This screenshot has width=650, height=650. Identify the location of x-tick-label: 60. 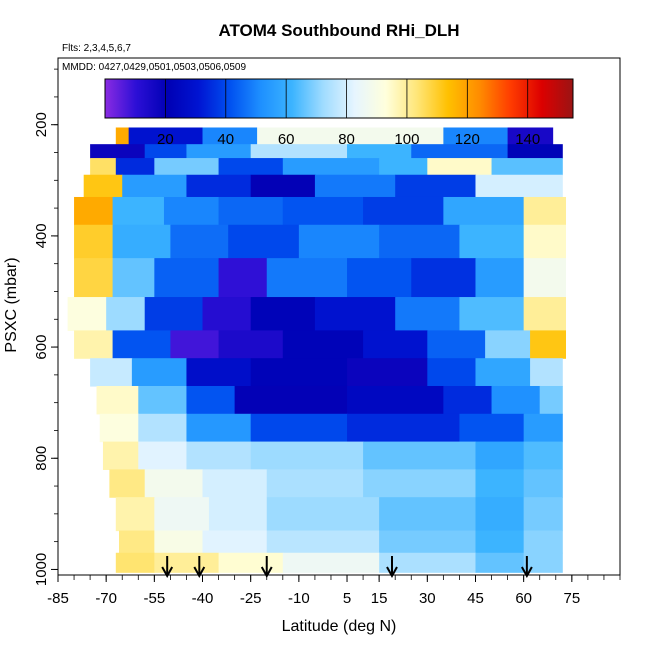
(523, 598).